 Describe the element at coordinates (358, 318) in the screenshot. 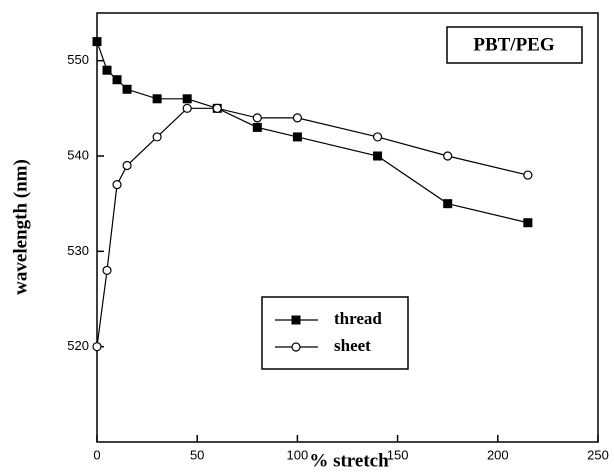

I see `legend-label: thread` at that location.